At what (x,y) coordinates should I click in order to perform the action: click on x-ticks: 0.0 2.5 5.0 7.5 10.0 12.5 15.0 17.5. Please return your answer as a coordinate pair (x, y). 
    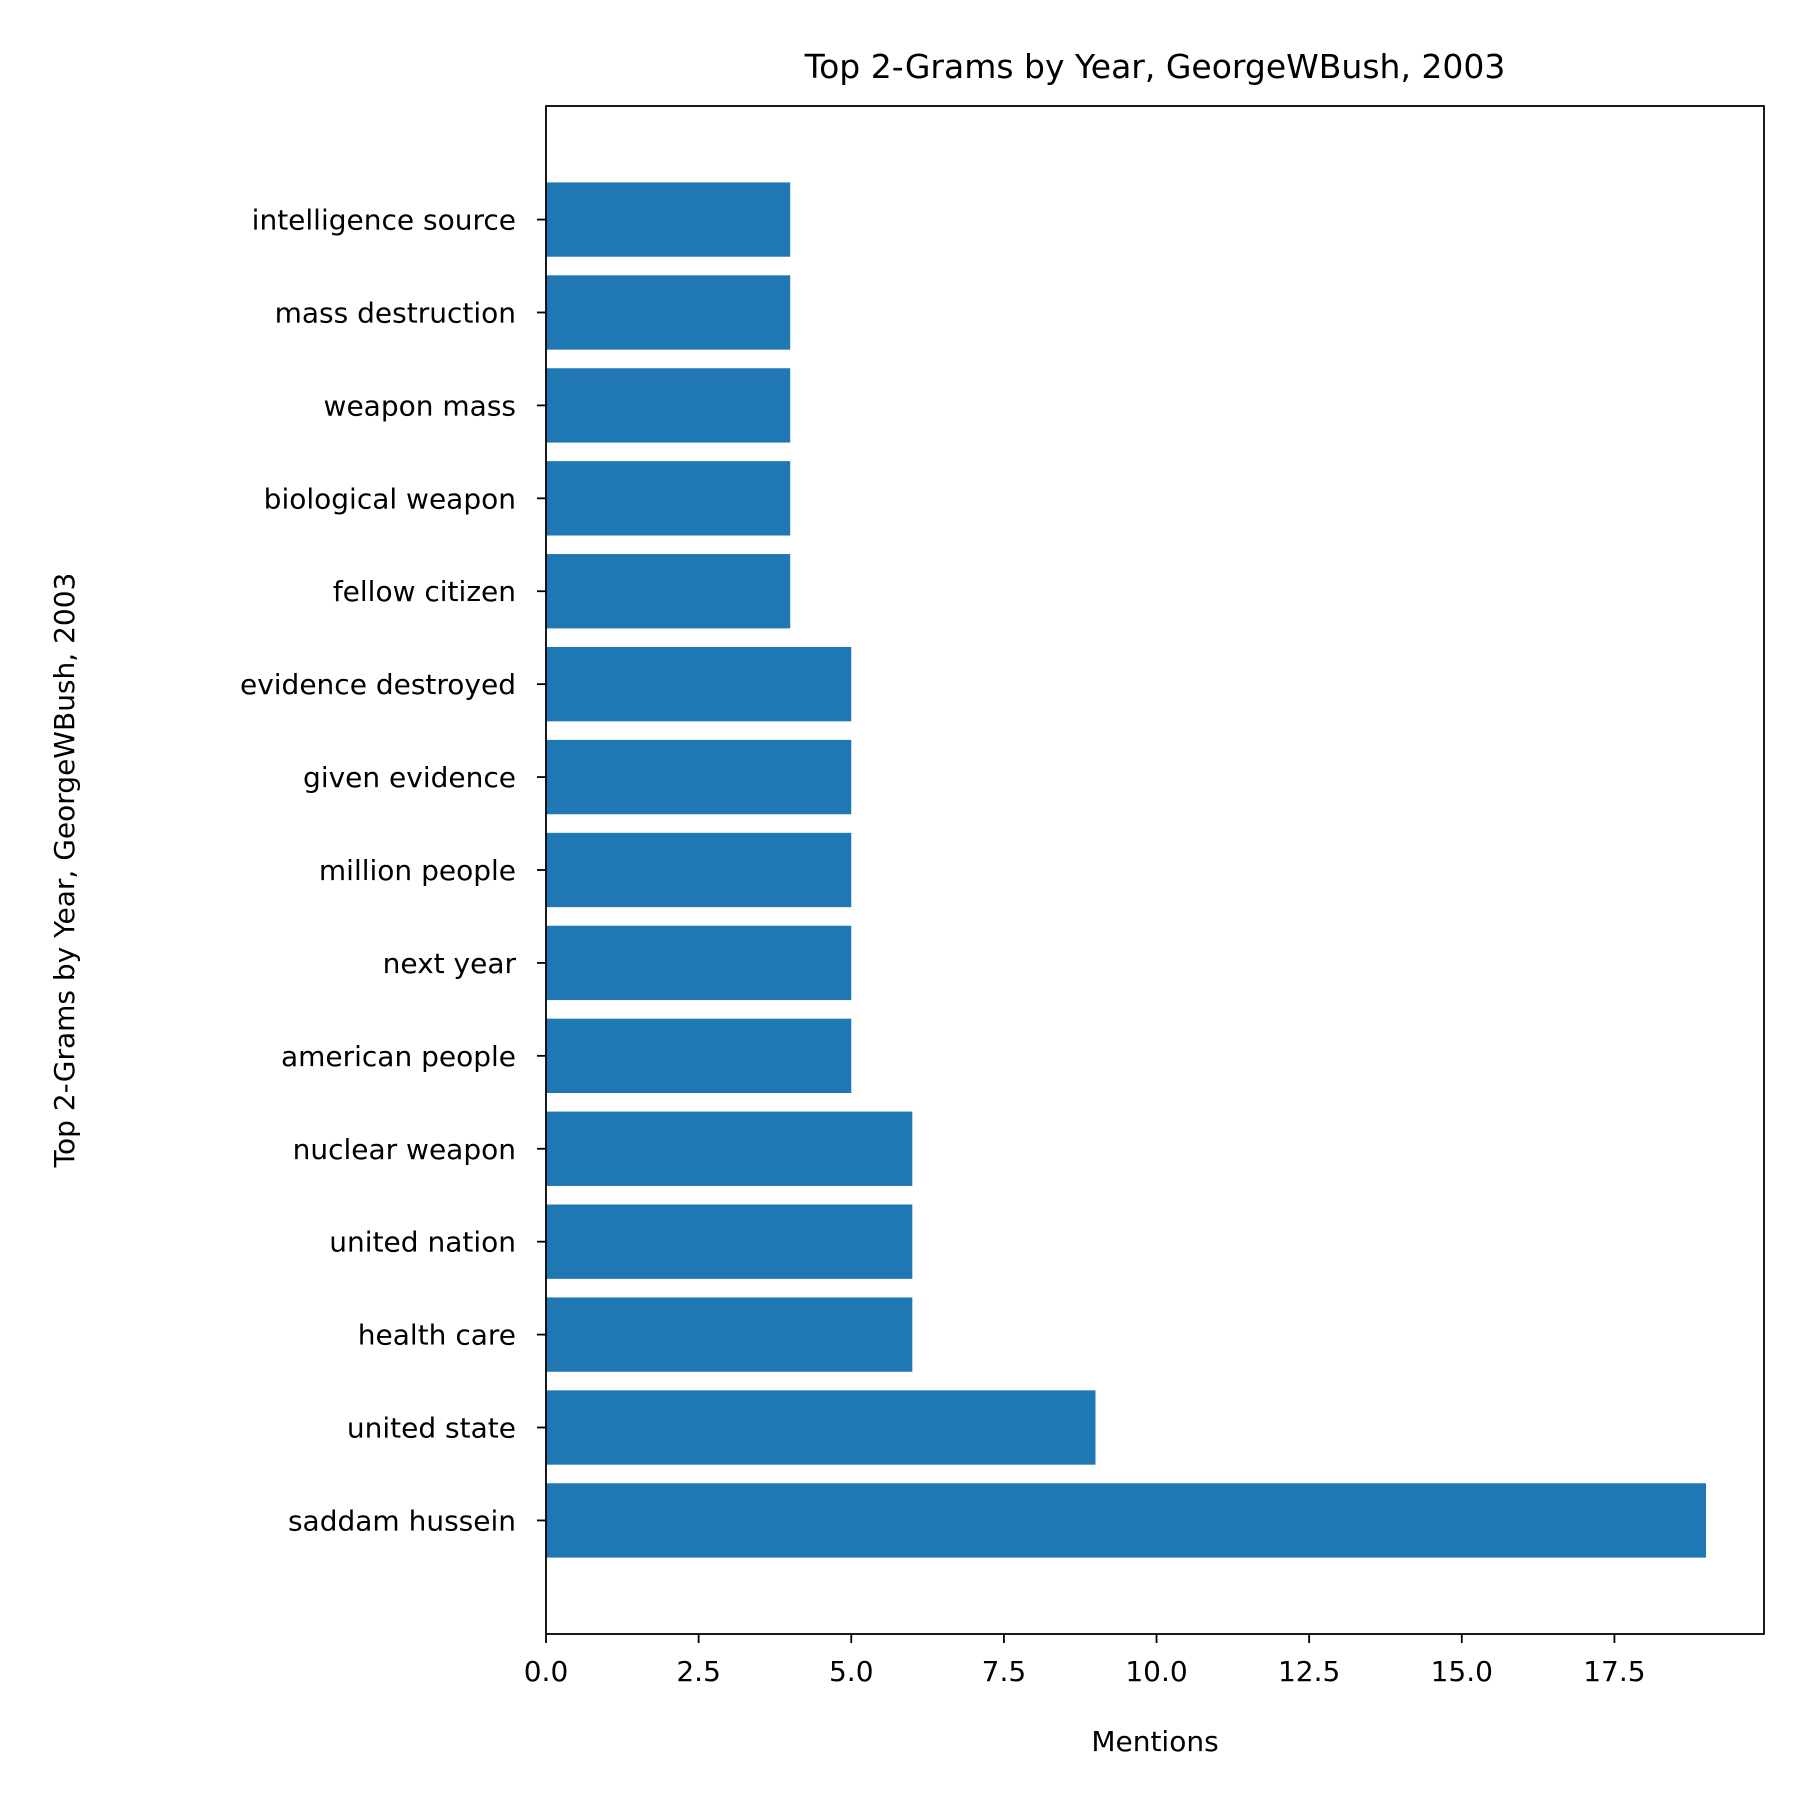
    Looking at the image, I should click on (1085, 1661).